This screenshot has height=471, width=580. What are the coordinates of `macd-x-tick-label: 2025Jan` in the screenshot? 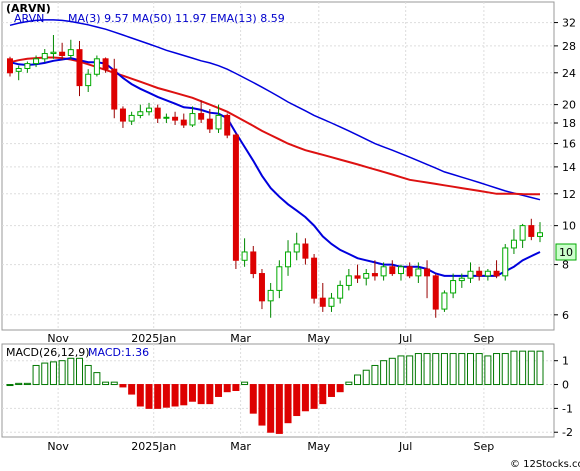 It's located at (153, 446).